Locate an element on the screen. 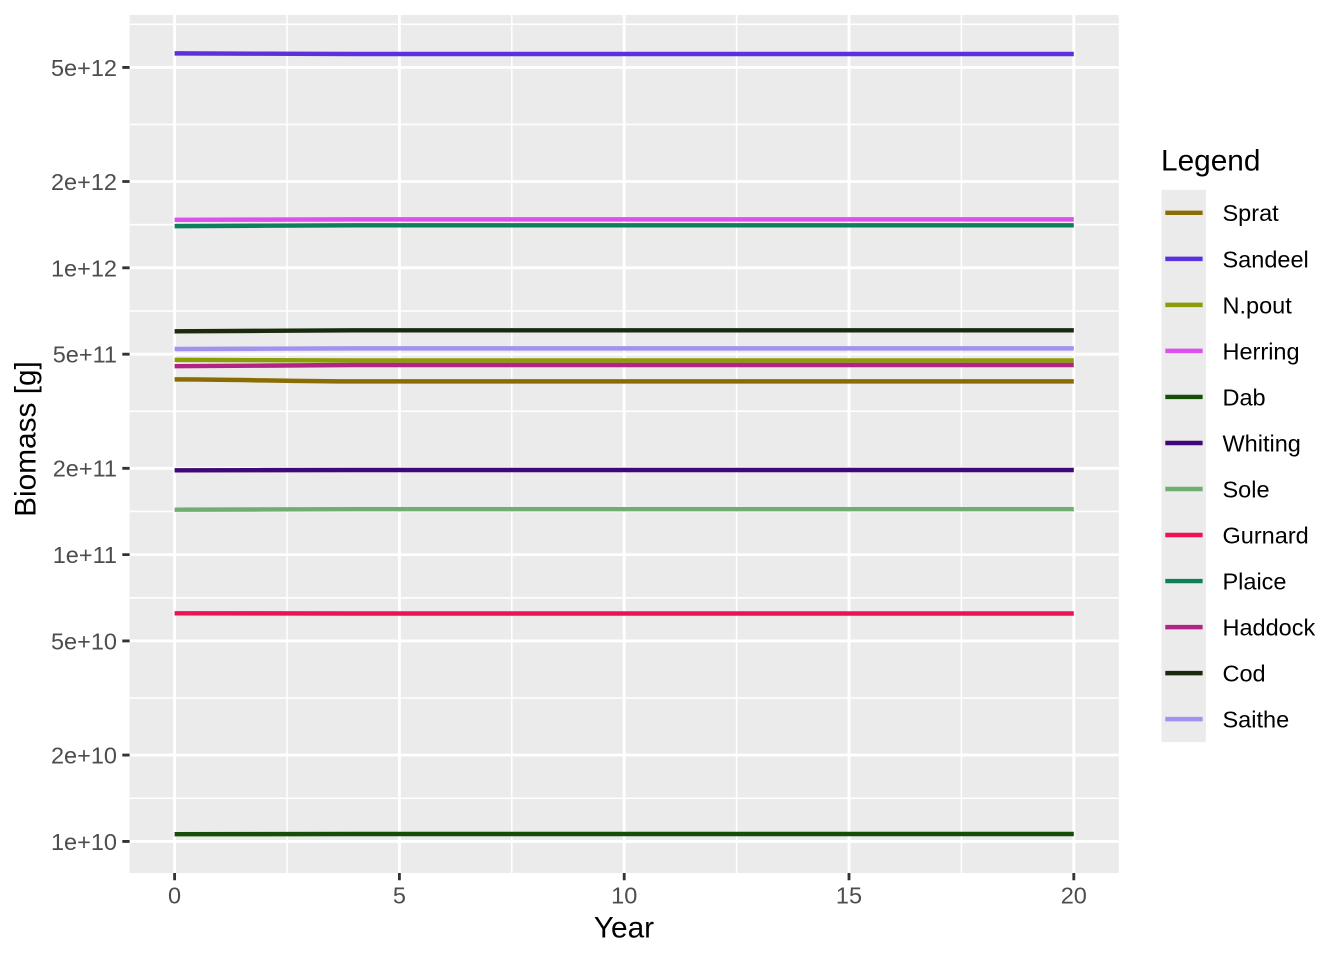  svg-text: Plaice is located at coordinates (1255, 581).